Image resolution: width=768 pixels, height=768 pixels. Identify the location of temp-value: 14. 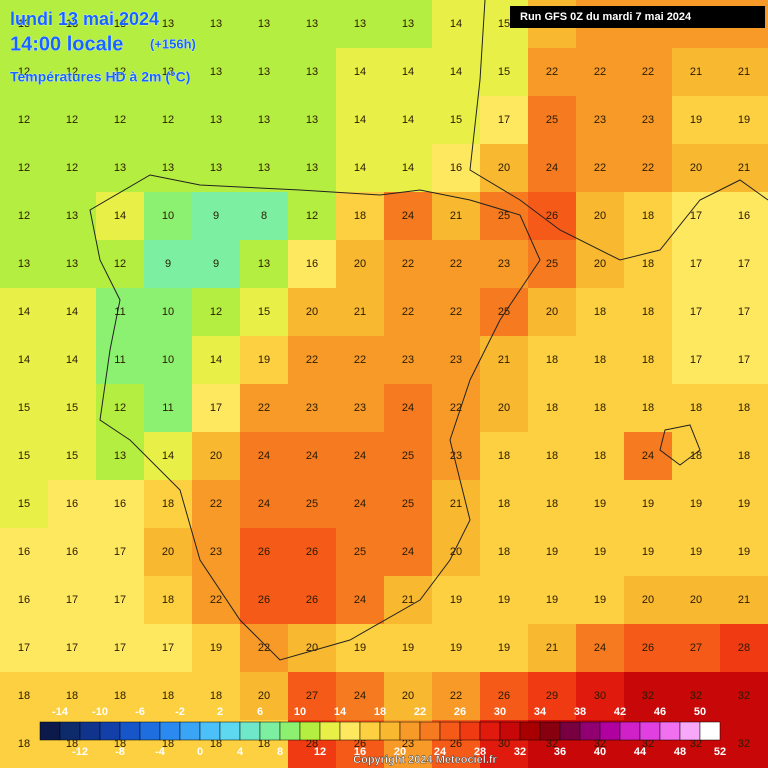
(216, 360).